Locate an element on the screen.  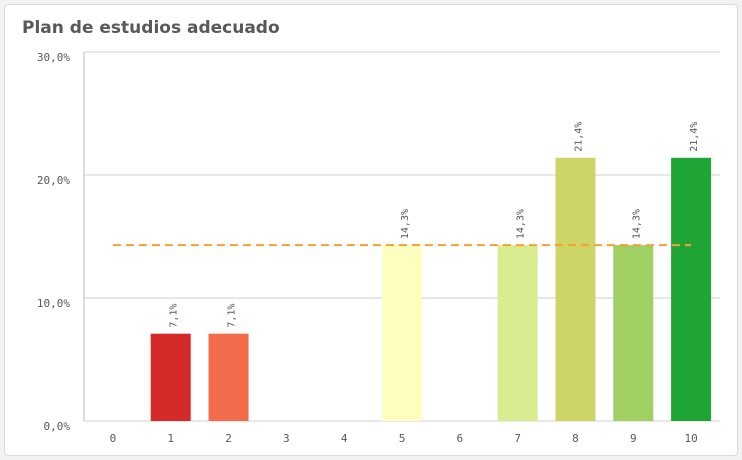
chart-title: Plan de estudios adecuado is located at coordinates (151, 28).